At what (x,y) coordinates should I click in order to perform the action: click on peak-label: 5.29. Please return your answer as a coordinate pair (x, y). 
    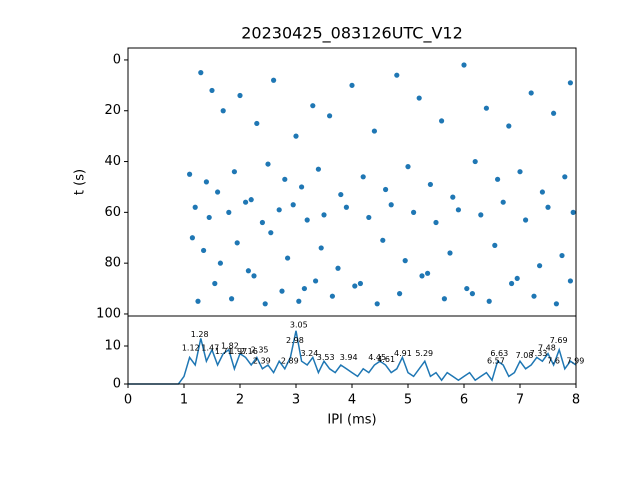
    Looking at the image, I should click on (424, 353).